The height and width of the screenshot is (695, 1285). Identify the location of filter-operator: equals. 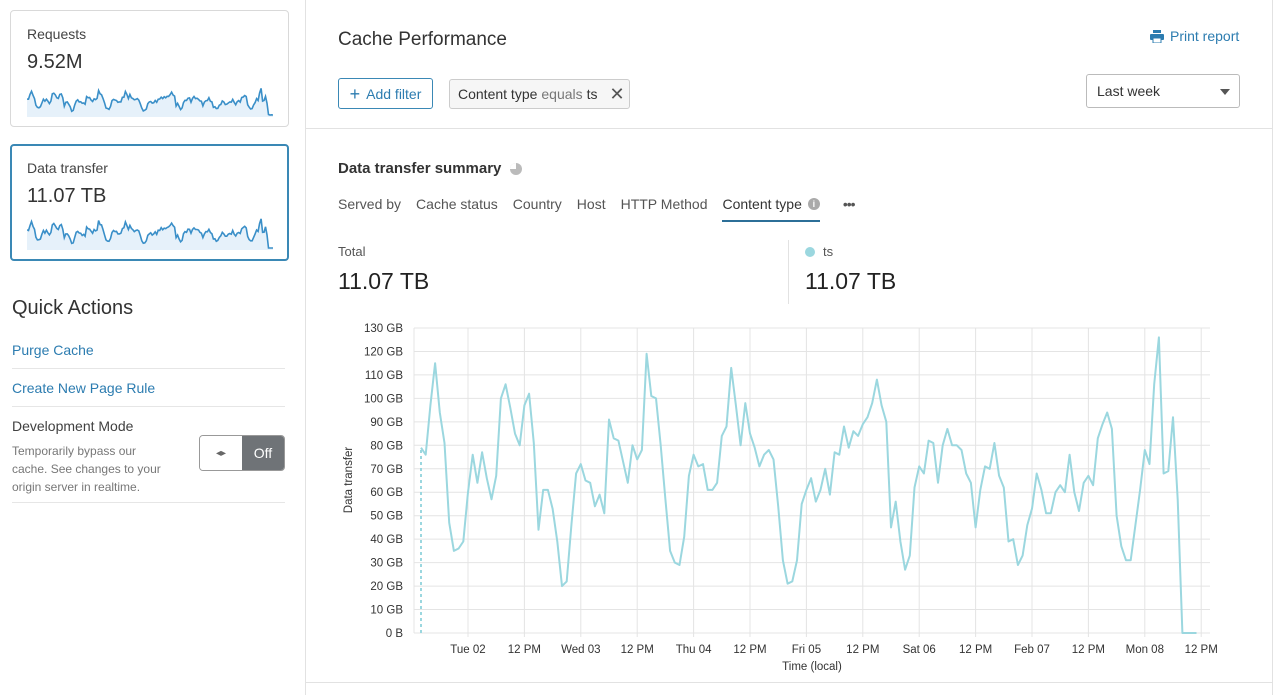
(562, 94).